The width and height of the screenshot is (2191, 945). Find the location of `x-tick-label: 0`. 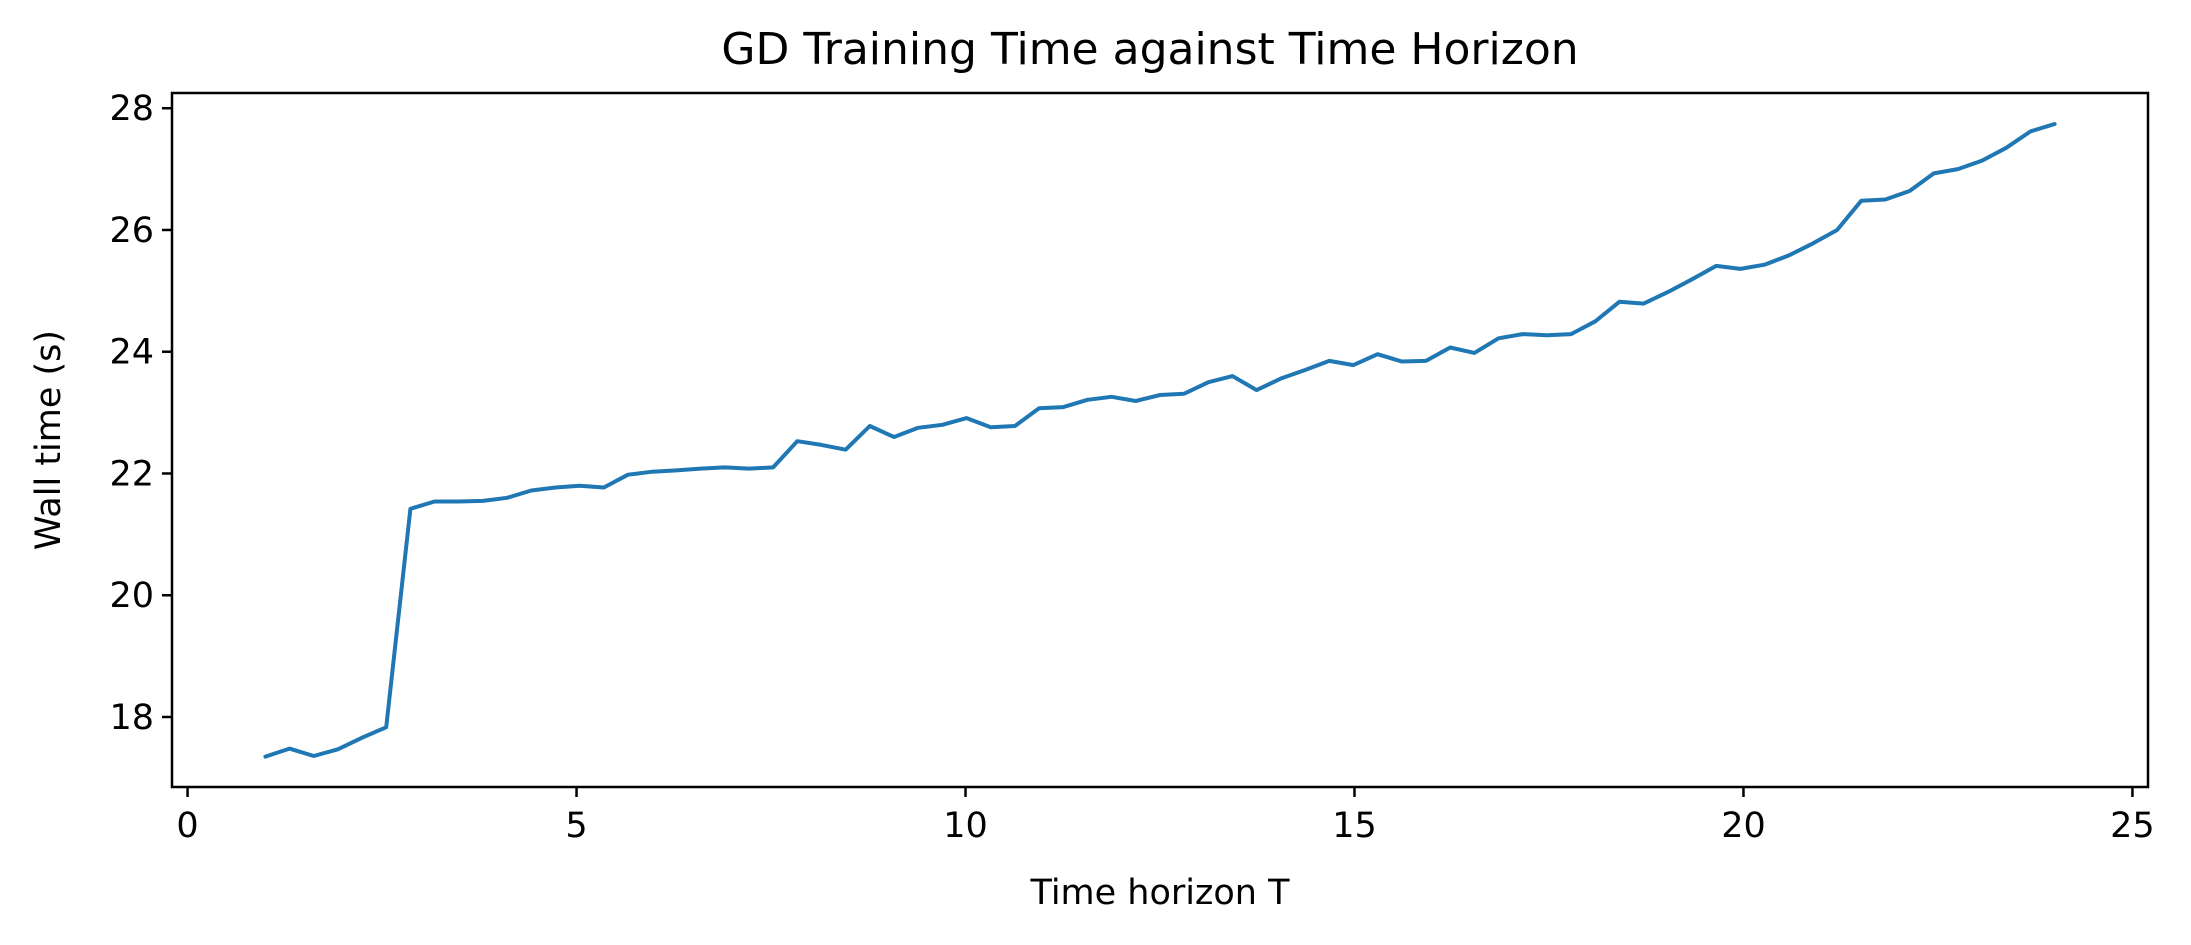

x-tick-label: 0 is located at coordinates (187, 826).